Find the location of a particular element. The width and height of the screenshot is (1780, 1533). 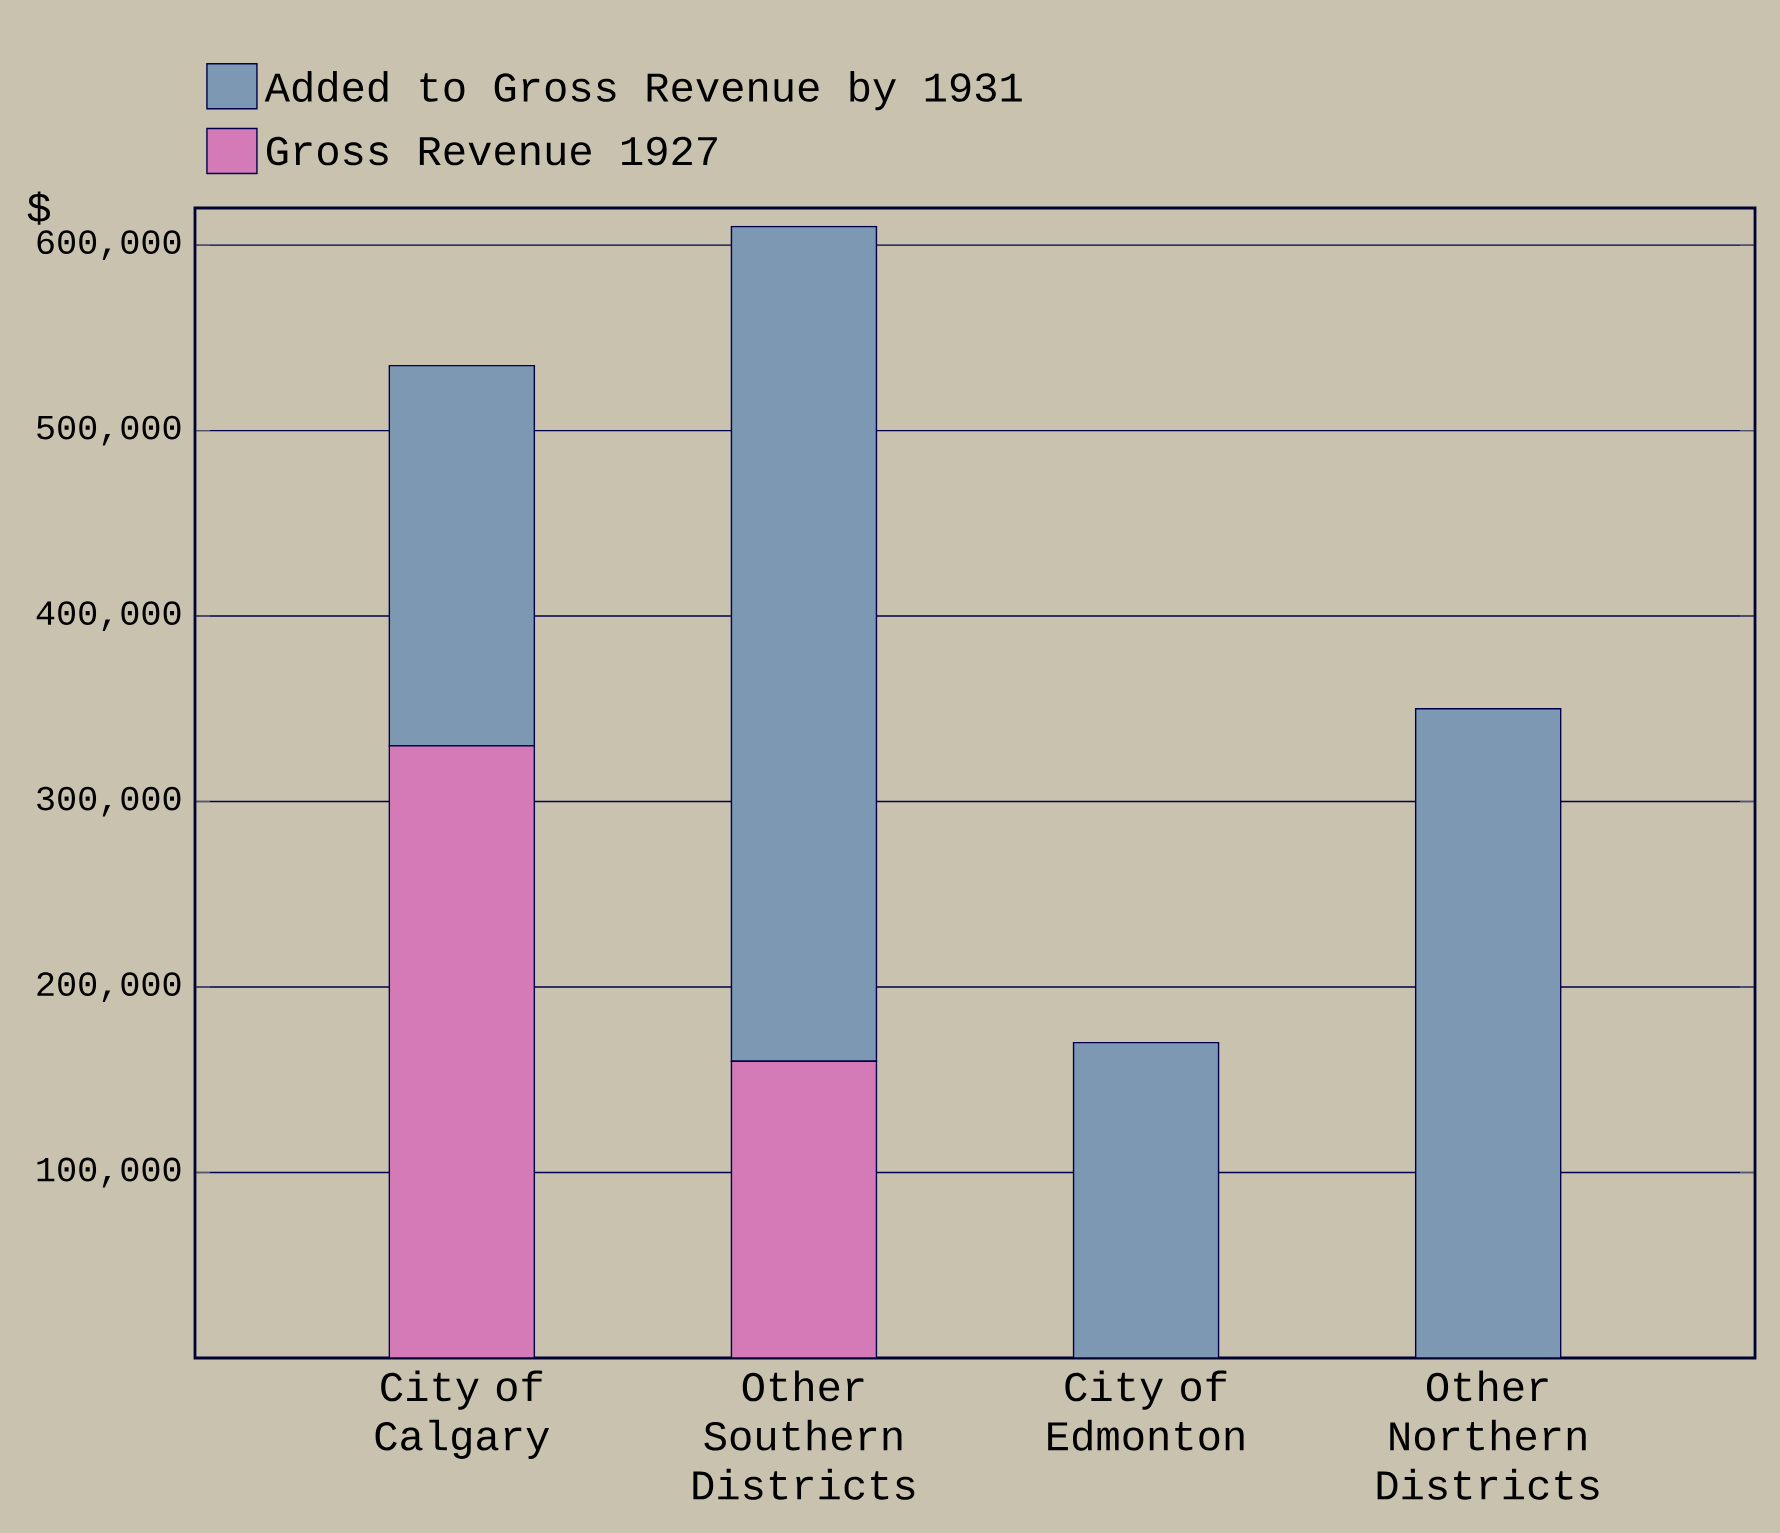

legend-label: Added to Gross Revenue by 1931 is located at coordinates (643, 90).